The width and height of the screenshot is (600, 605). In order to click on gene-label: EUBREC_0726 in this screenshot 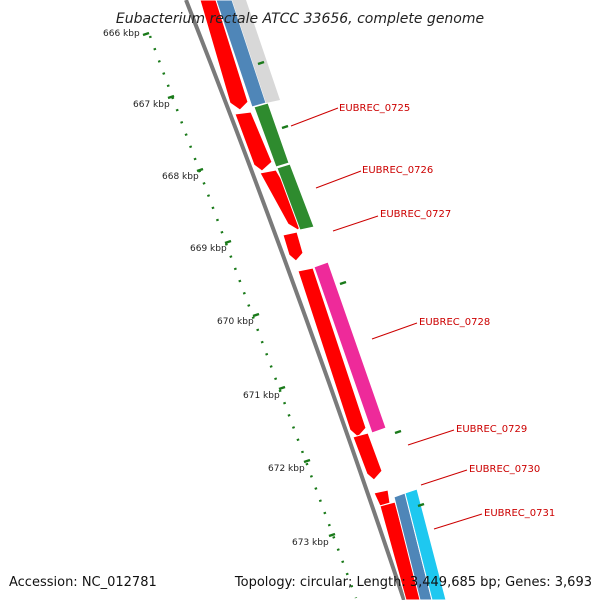, I will do `click(397, 170)`.